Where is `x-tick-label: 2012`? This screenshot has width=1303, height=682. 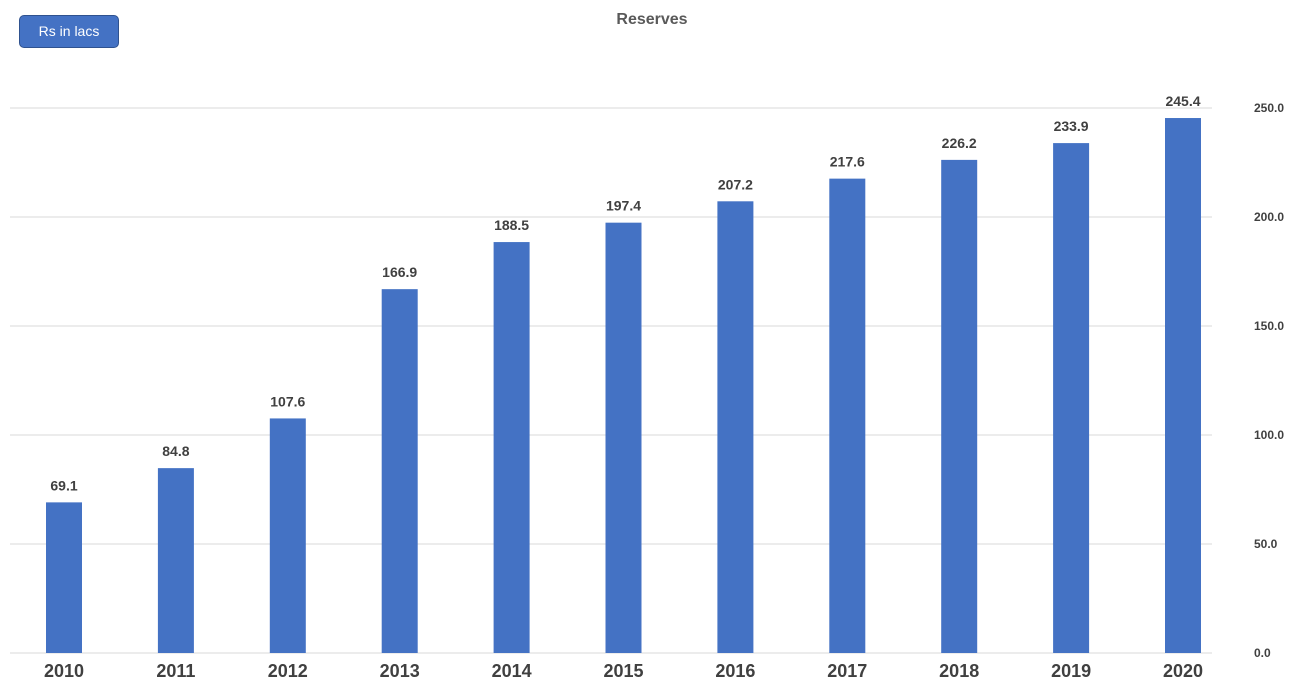 x-tick-label: 2012 is located at coordinates (288, 671).